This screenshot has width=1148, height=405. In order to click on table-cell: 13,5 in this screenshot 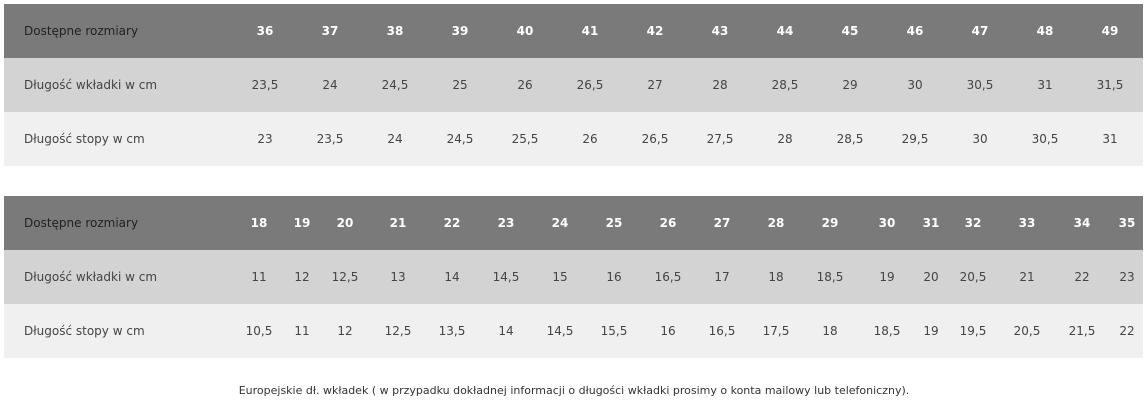, I will do `click(452, 331)`.